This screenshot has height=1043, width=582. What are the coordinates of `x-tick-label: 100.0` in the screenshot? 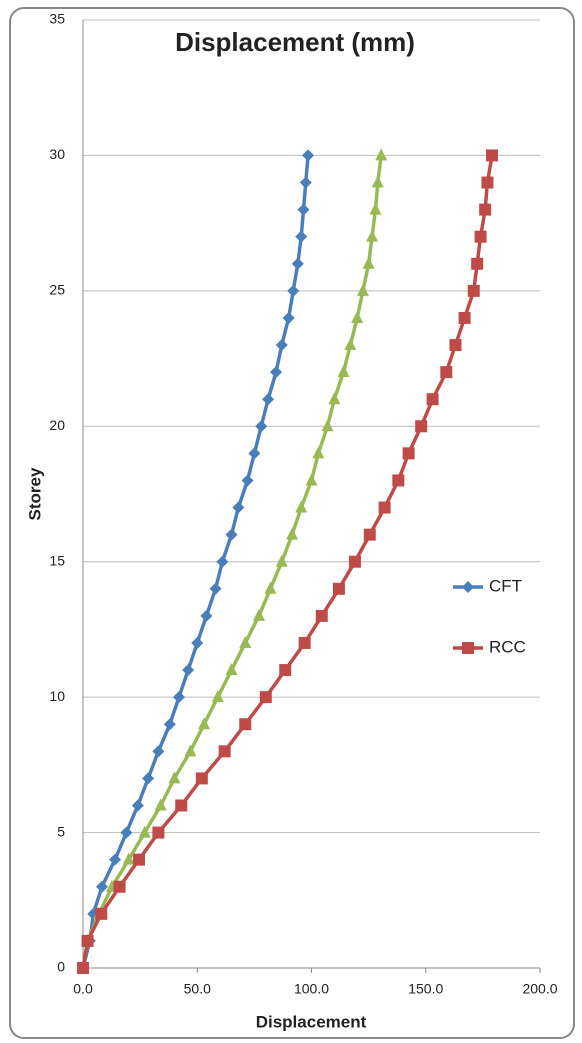 It's located at (311, 989).